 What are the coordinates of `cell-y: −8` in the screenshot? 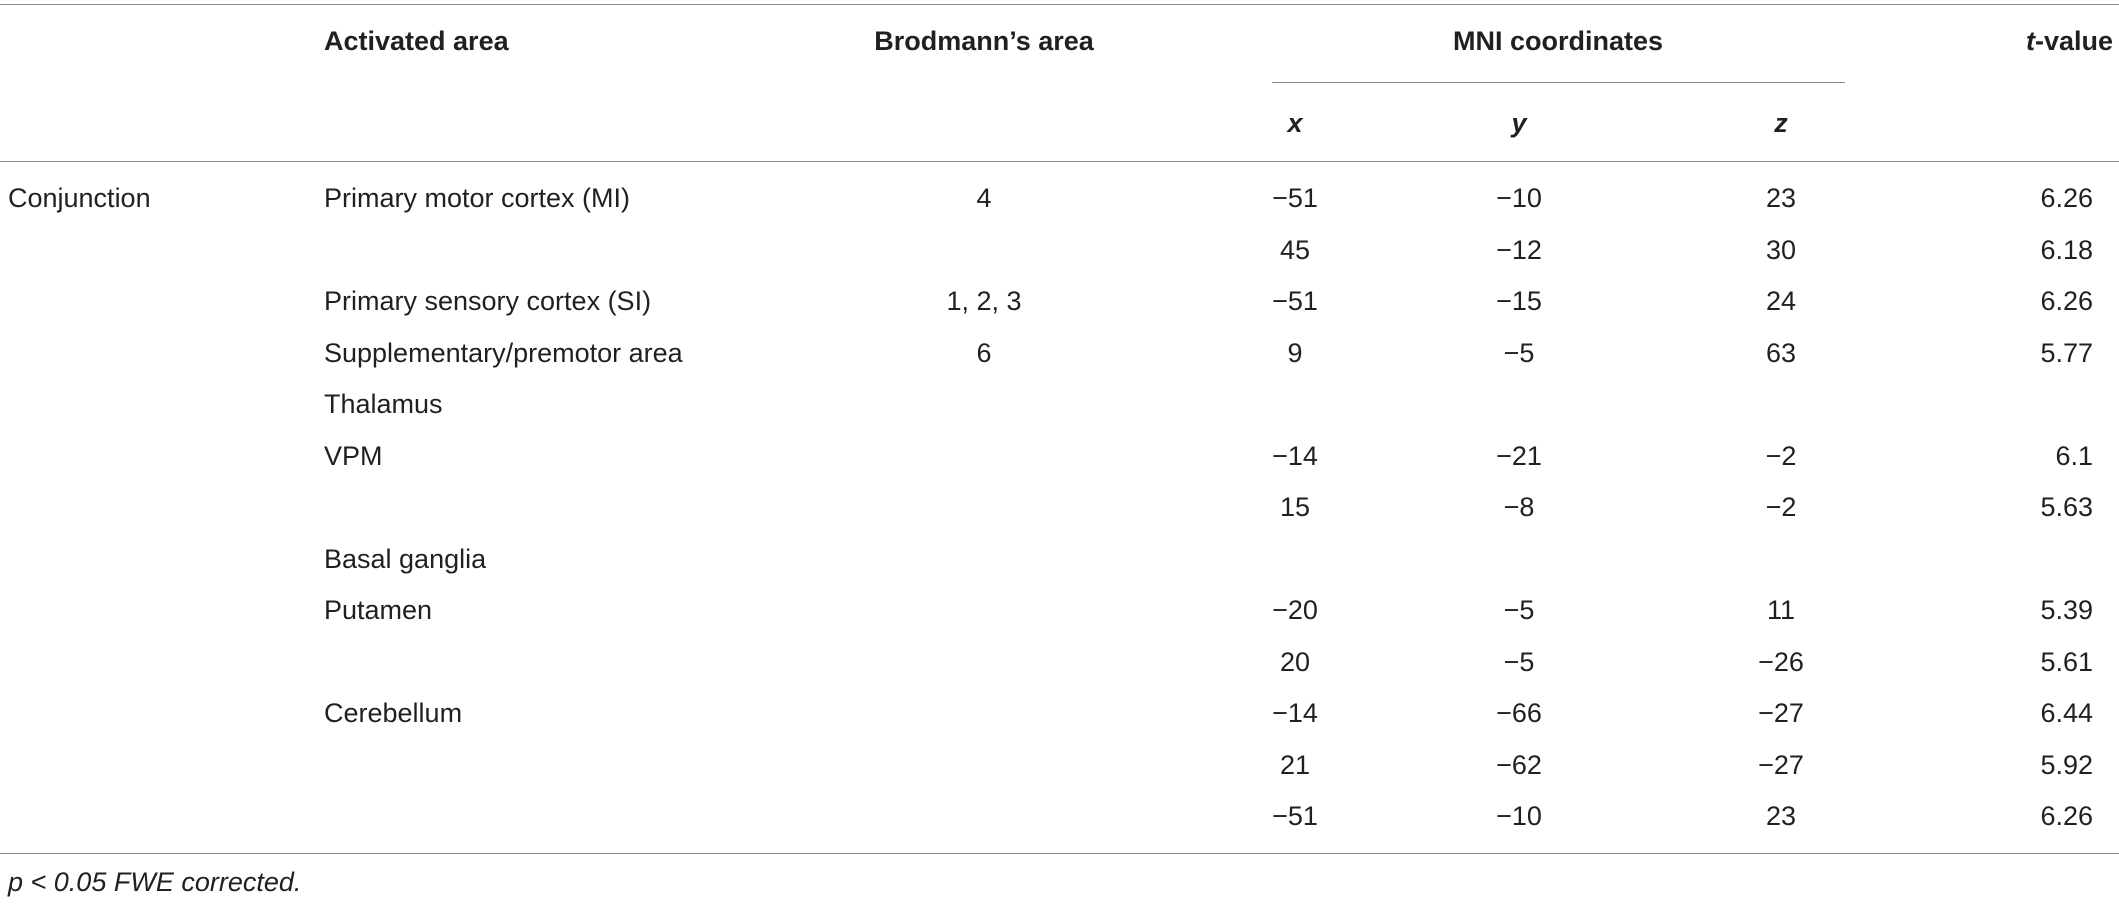 It's located at (1519, 507).